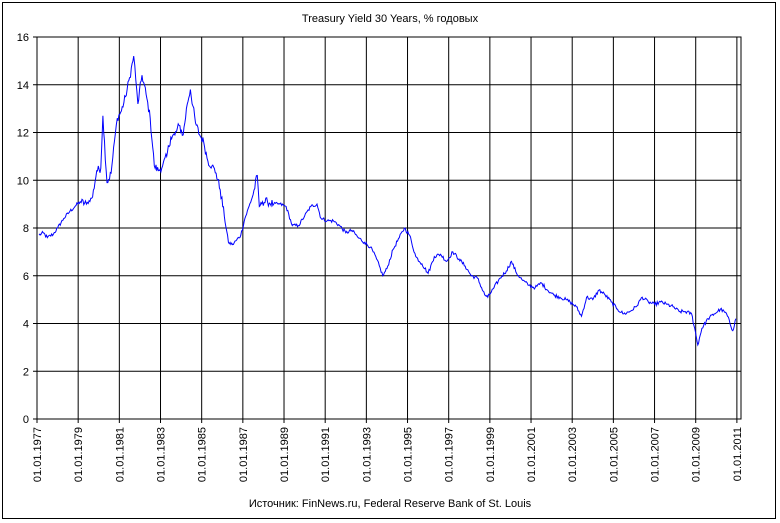 This screenshot has width=780, height=523. Describe the element at coordinates (26, 420) in the screenshot. I see `y-tick-label: 0` at that location.